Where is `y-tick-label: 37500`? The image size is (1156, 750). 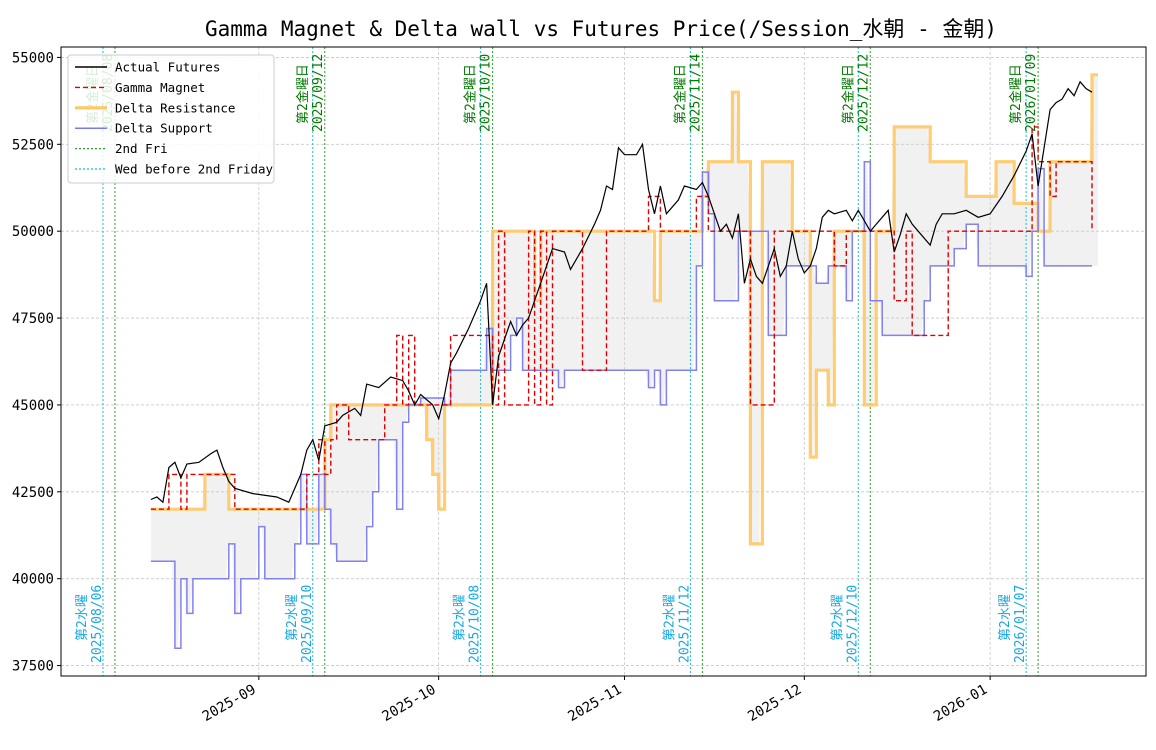 y-tick-label: 37500 is located at coordinates (33, 667).